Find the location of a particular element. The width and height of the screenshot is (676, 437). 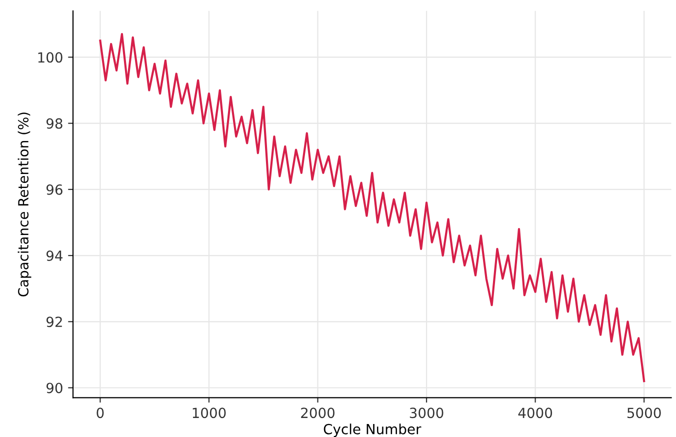

x-tick-label: 3000 is located at coordinates (427, 413).